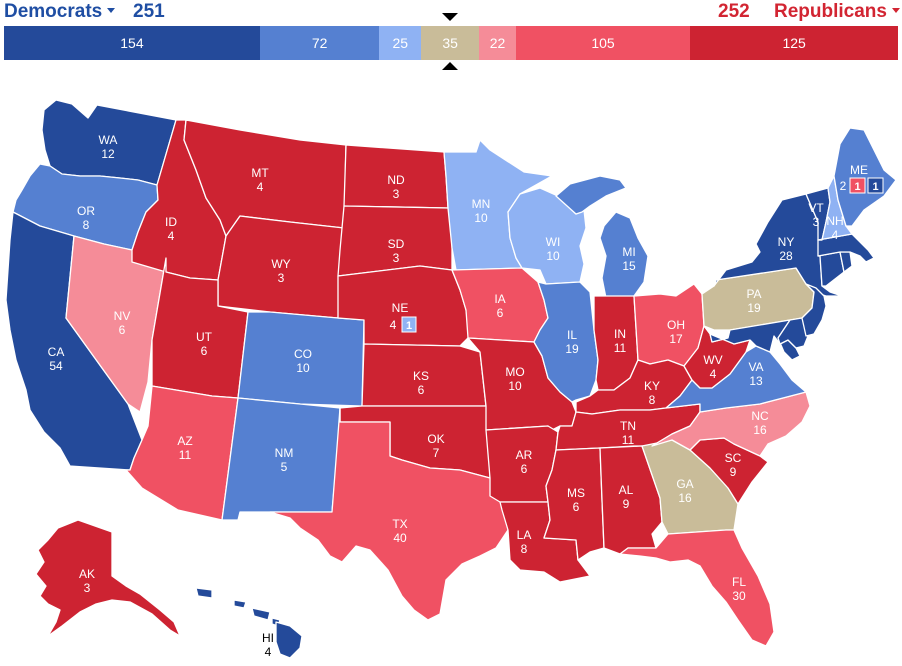 Image resolution: width=902 pixels, height=666 pixels. I want to click on state-ev-va: 13, so click(756, 381).